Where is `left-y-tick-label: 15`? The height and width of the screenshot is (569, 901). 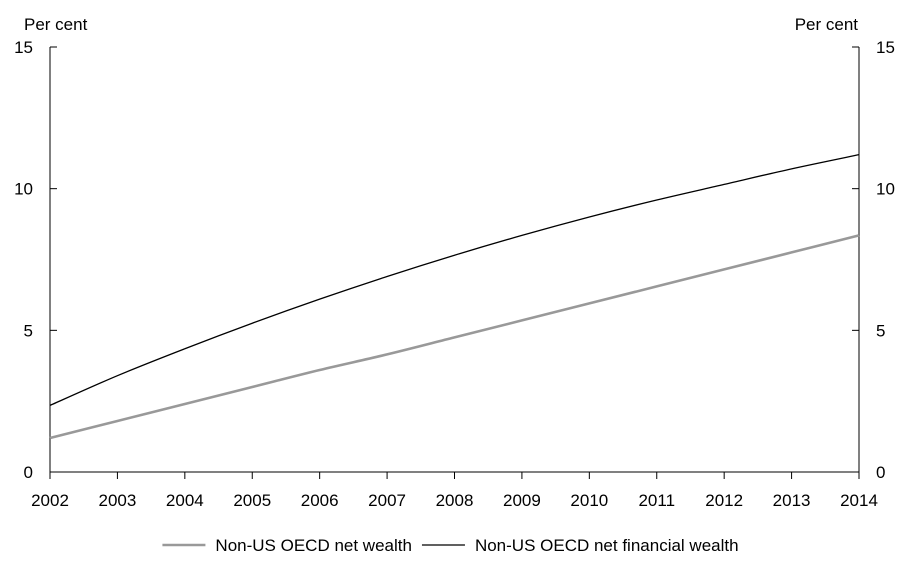 left-y-tick-label: 15 is located at coordinates (23, 47).